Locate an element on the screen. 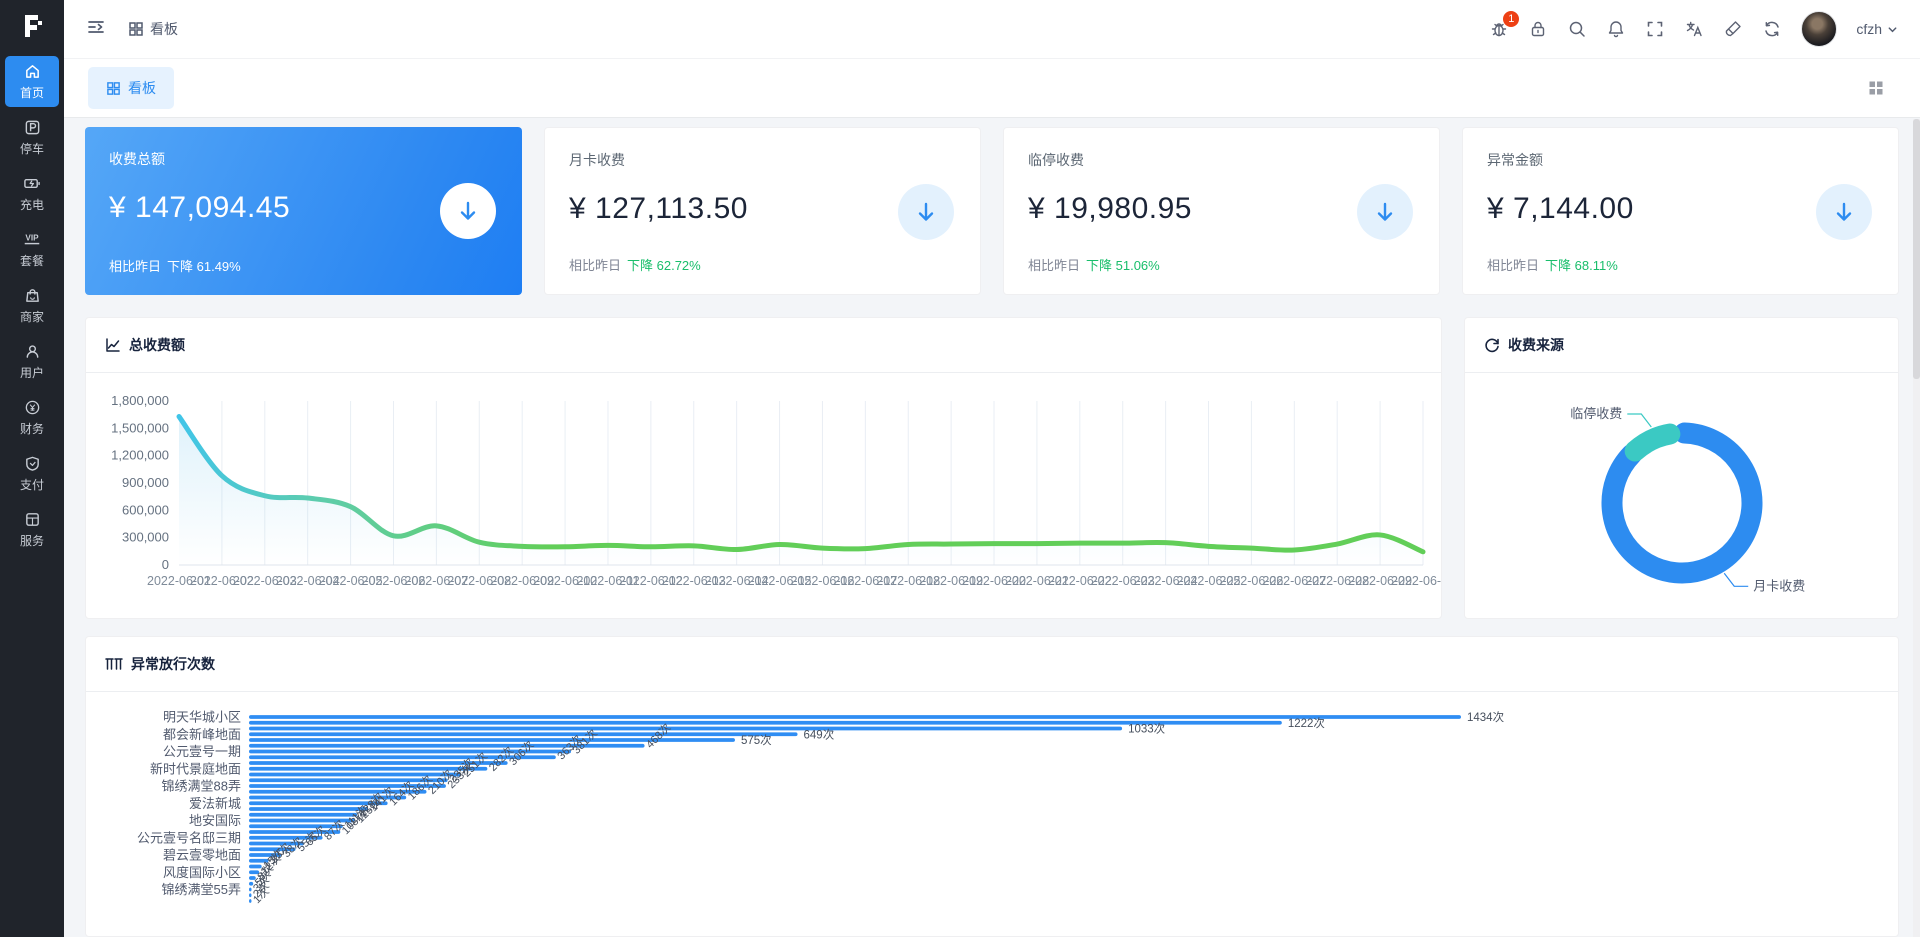 The height and width of the screenshot is (937, 1920). svg-text: 2022-06-16 is located at coordinates (822, 581).